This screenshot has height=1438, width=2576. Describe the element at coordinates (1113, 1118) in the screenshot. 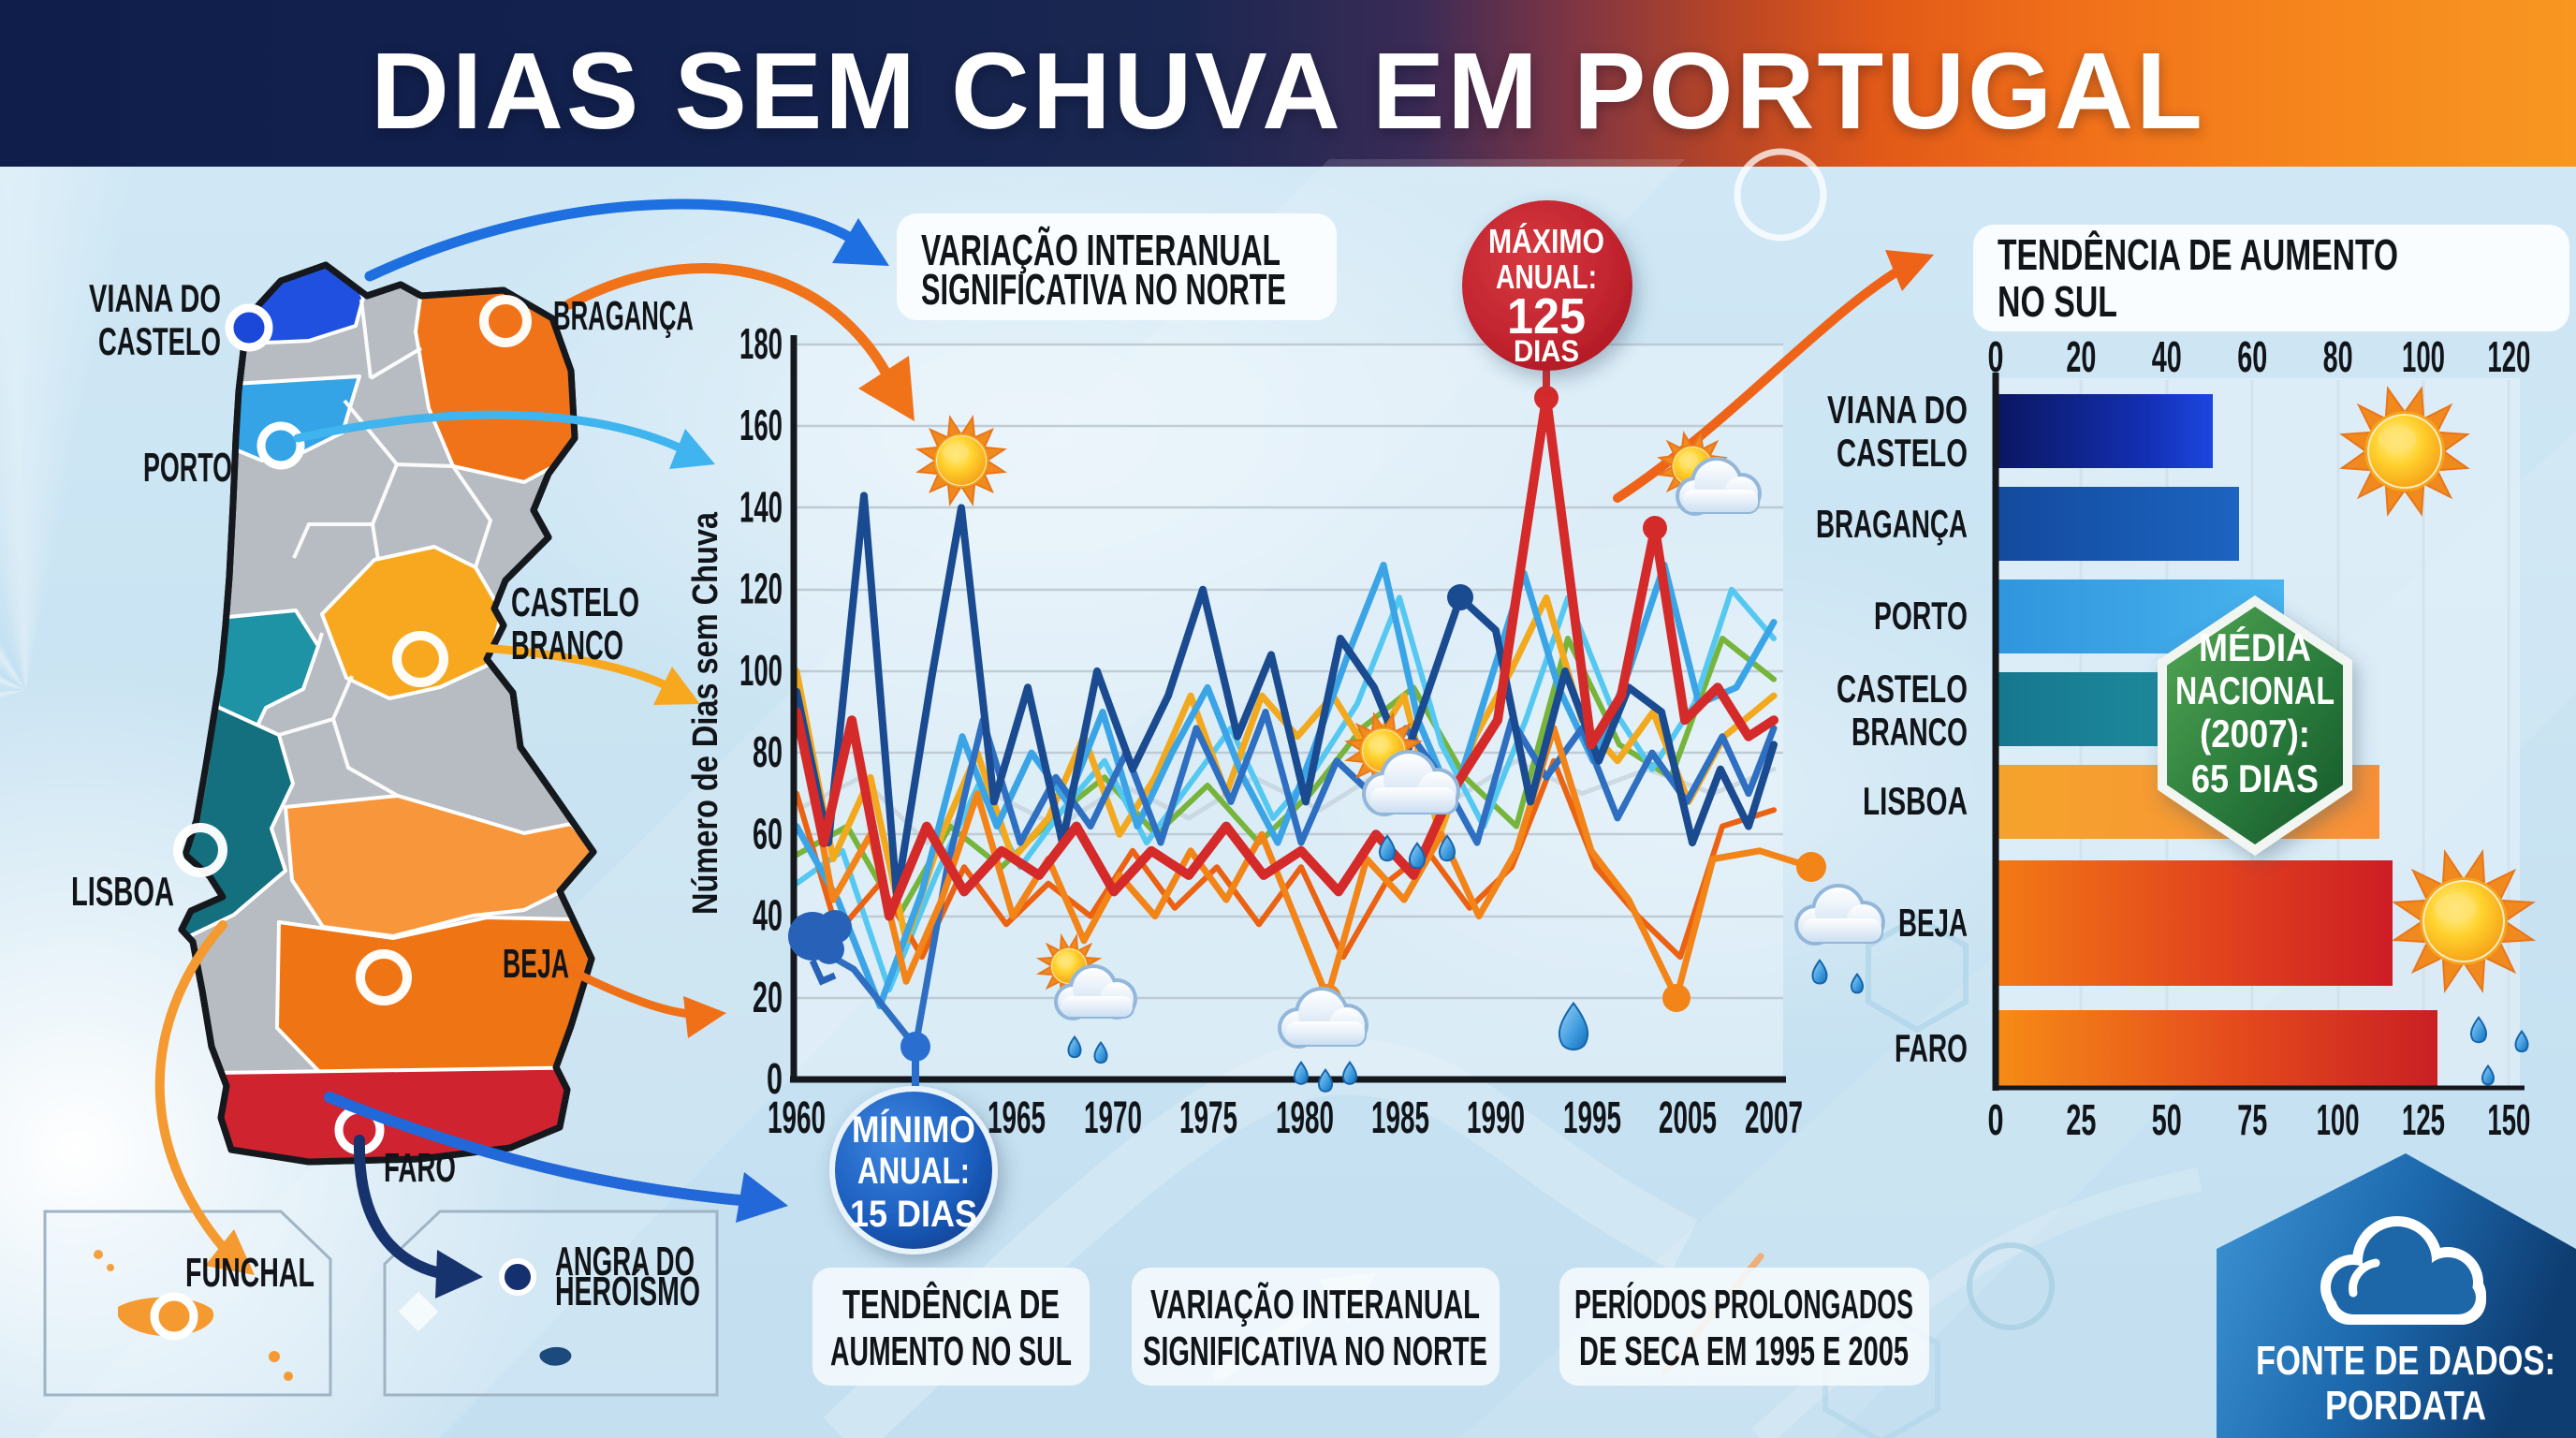

I see `svg-text: 1970` at that location.